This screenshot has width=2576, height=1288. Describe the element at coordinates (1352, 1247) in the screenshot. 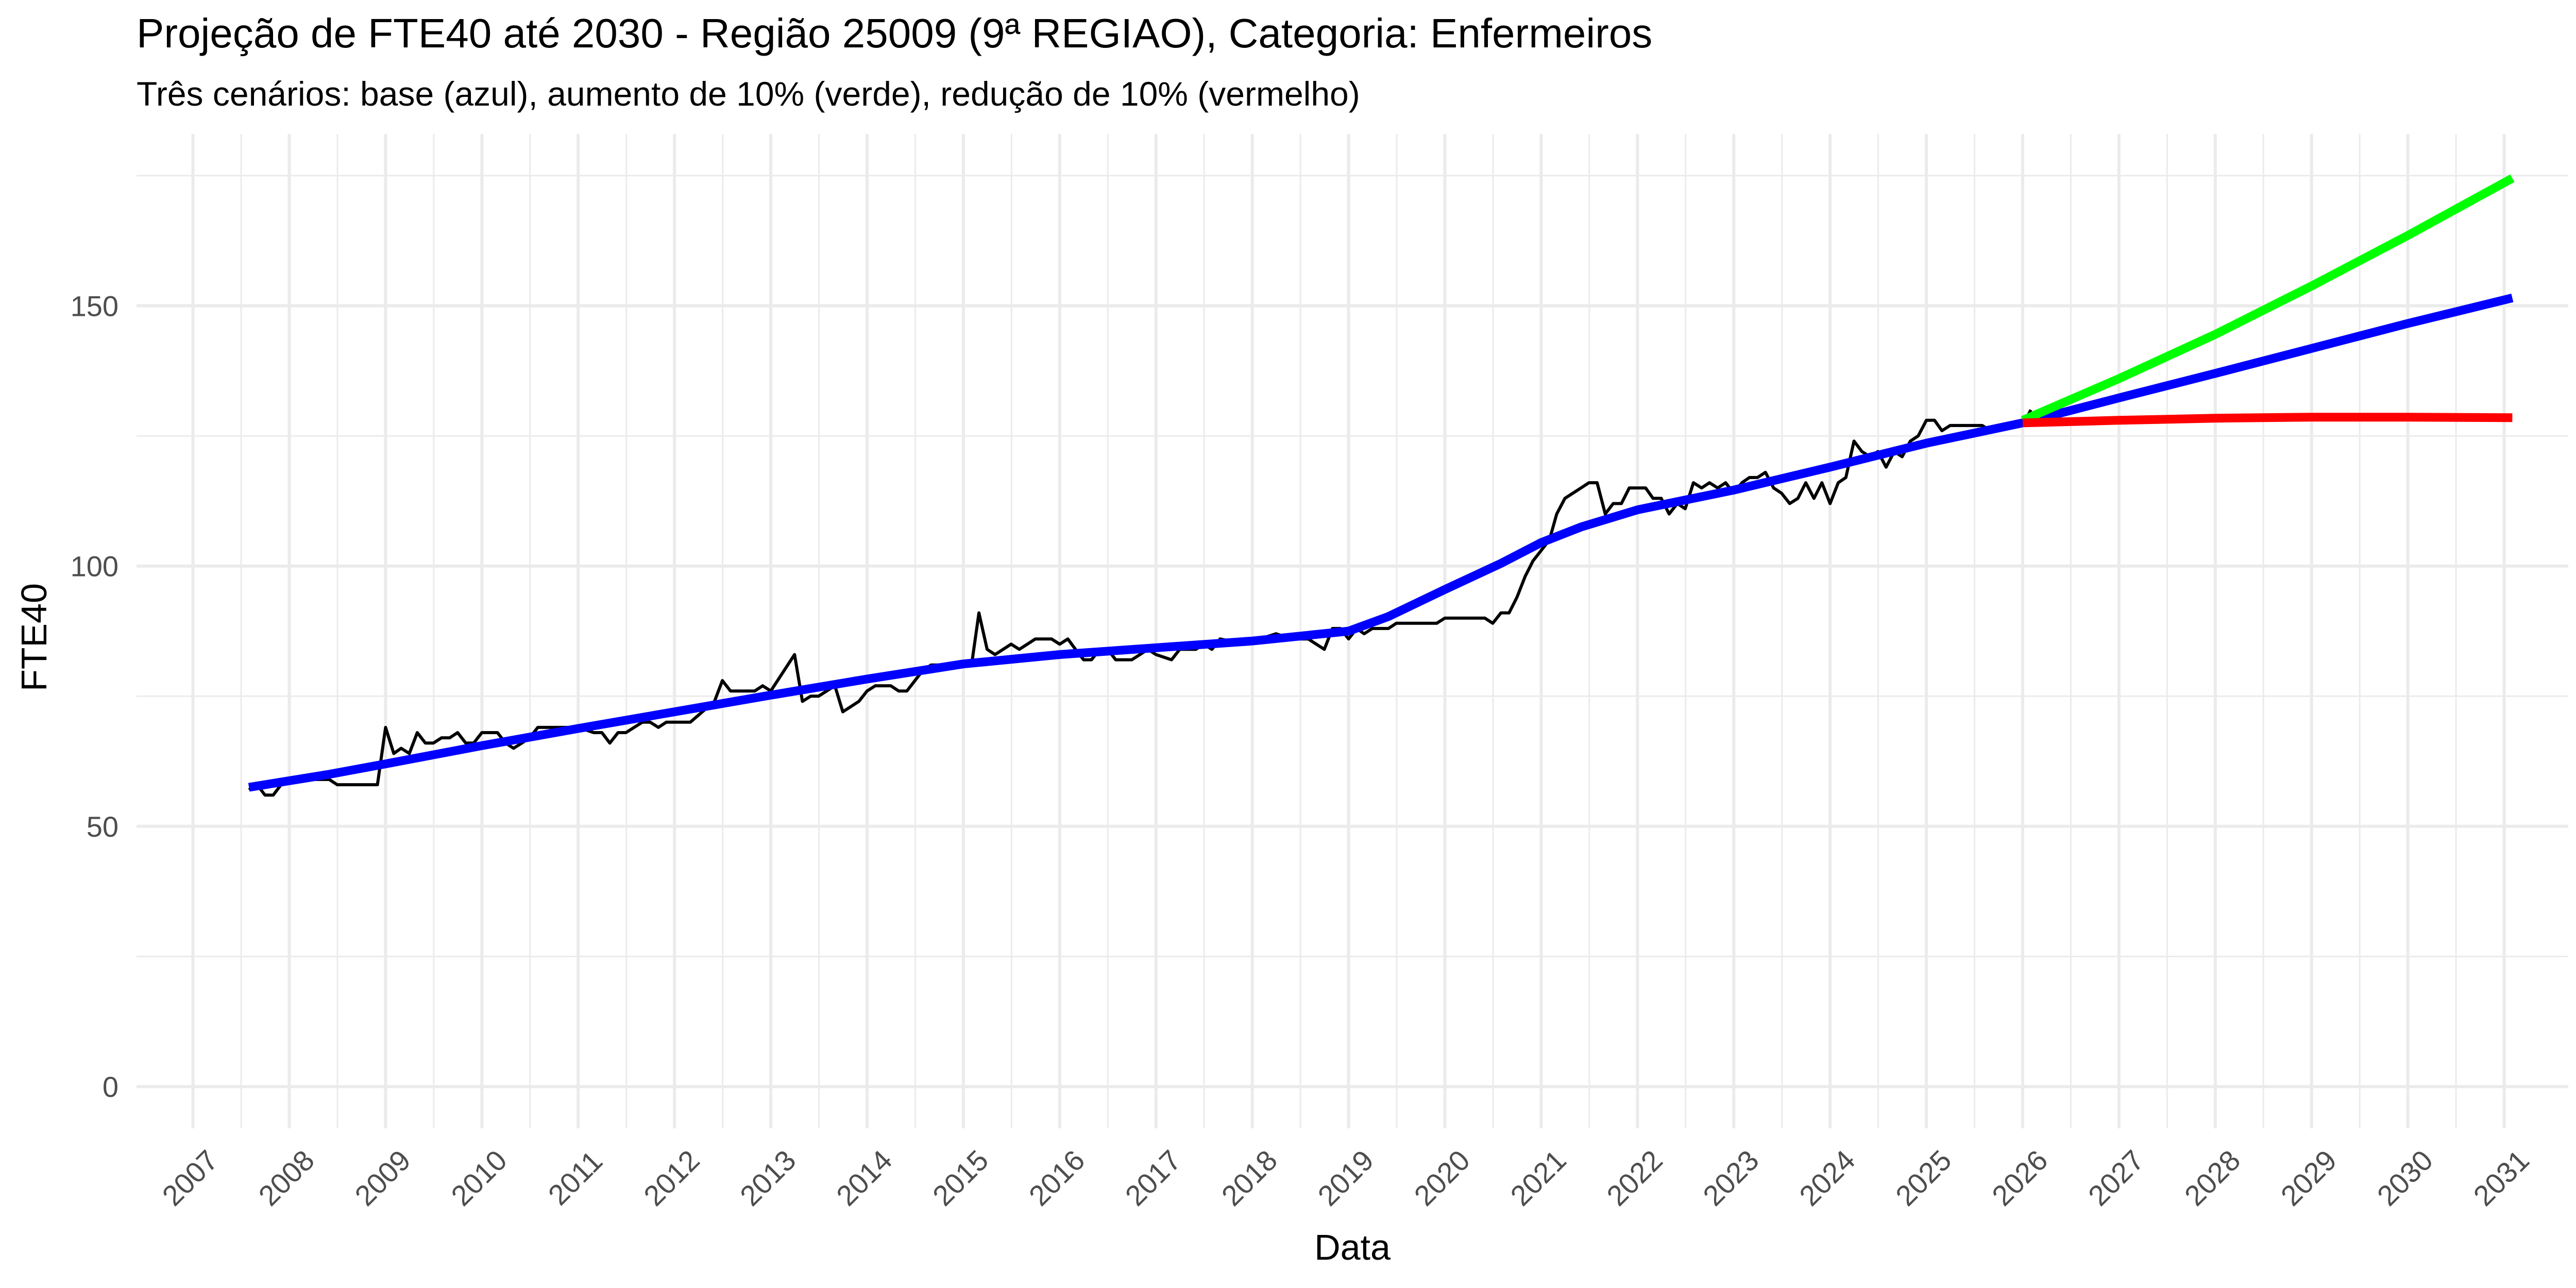

I see `x-axis-label: Data` at that location.